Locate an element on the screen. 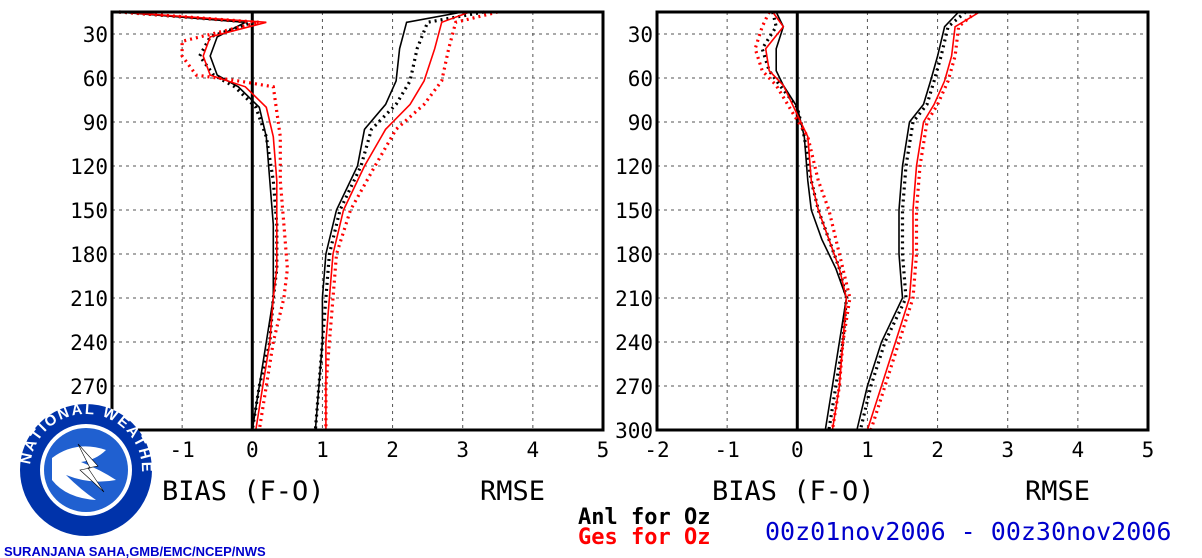 The image size is (1202, 558). right-series-ges-solid-rmse is located at coordinates (923, 221).